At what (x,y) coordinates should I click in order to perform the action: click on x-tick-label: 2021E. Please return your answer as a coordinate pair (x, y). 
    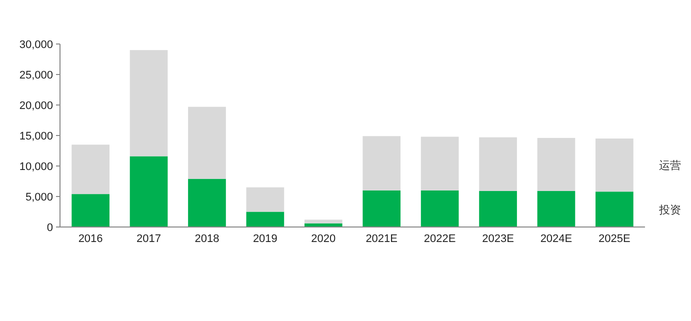
    Looking at the image, I should click on (382, 239).